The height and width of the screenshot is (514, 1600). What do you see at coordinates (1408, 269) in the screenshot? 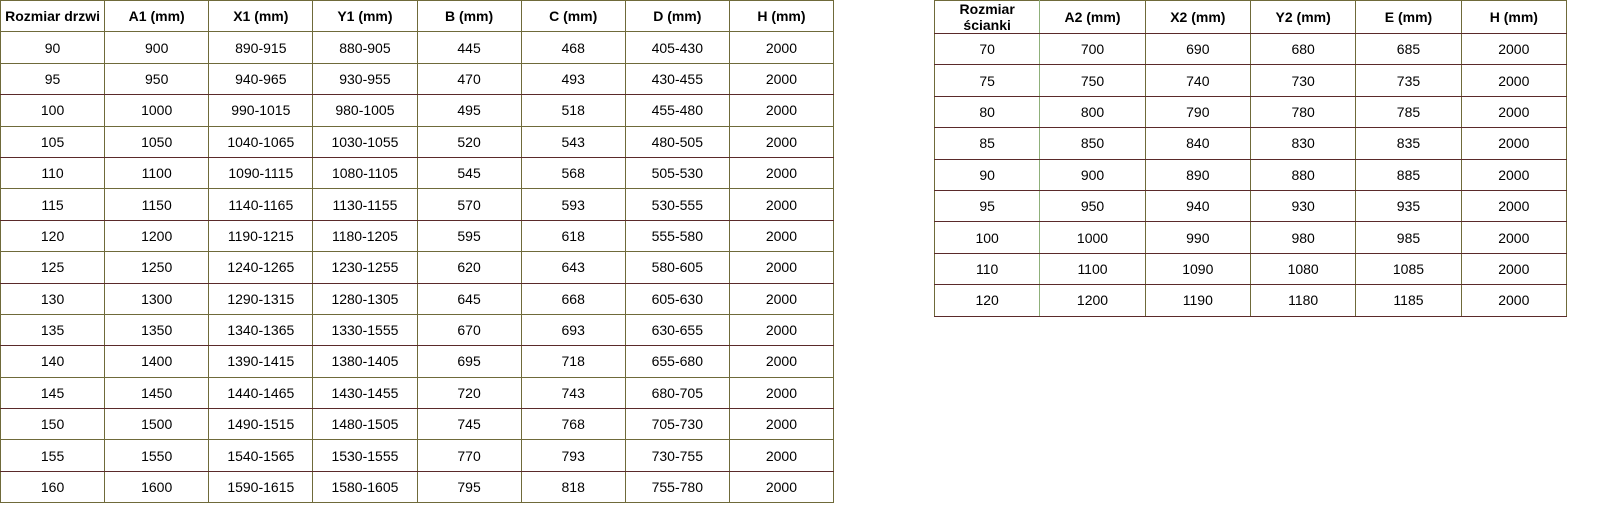
I see `table-cell: 1085` at bounding box center [1408, 269].